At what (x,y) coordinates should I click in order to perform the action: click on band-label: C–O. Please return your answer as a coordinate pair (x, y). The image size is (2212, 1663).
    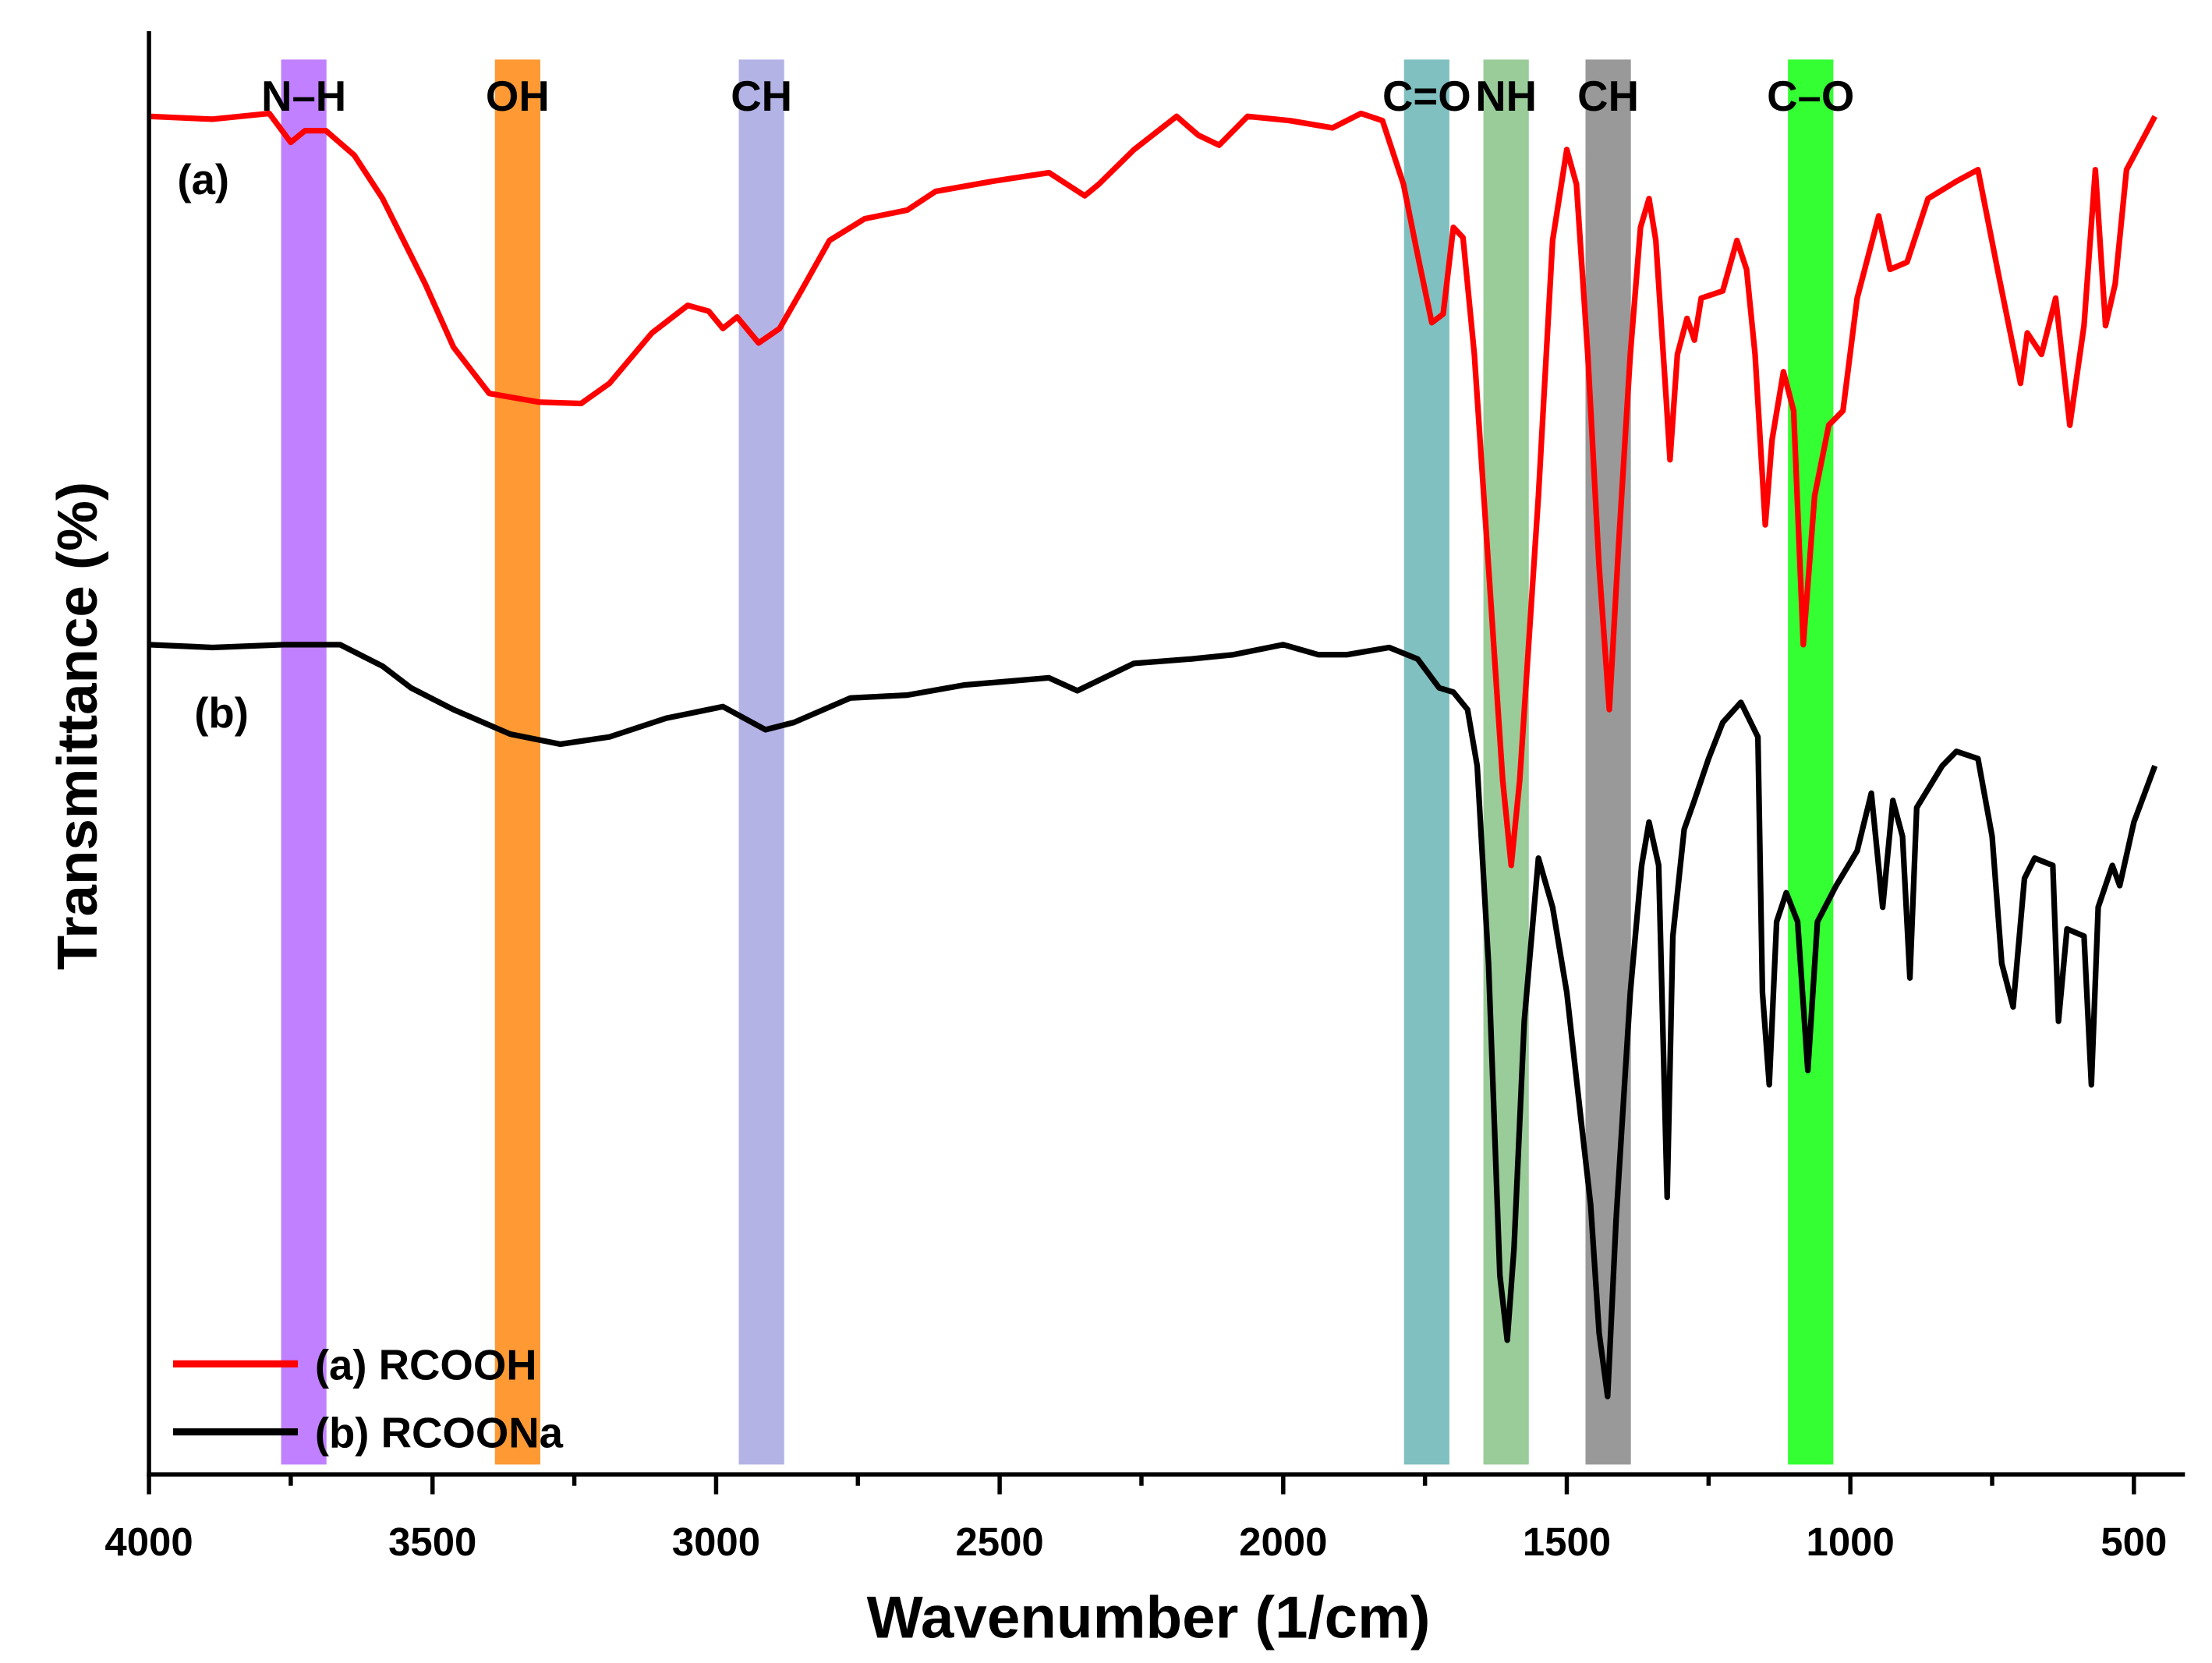
    Looking at the image, I should click on (1811, 96).